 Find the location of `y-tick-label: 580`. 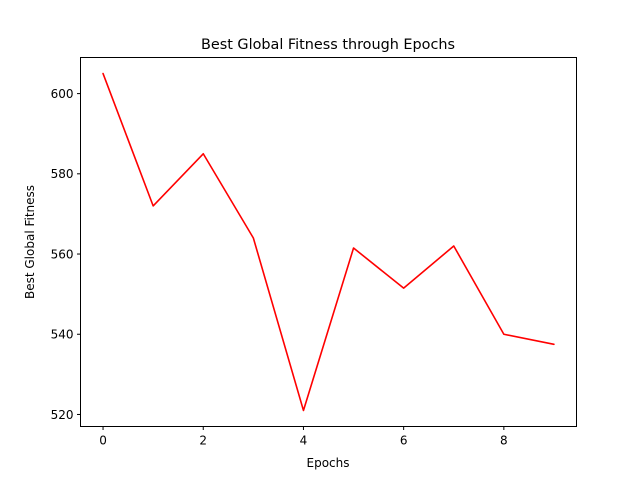

y-tick-label: 580 is located at coordinates (62, 174).